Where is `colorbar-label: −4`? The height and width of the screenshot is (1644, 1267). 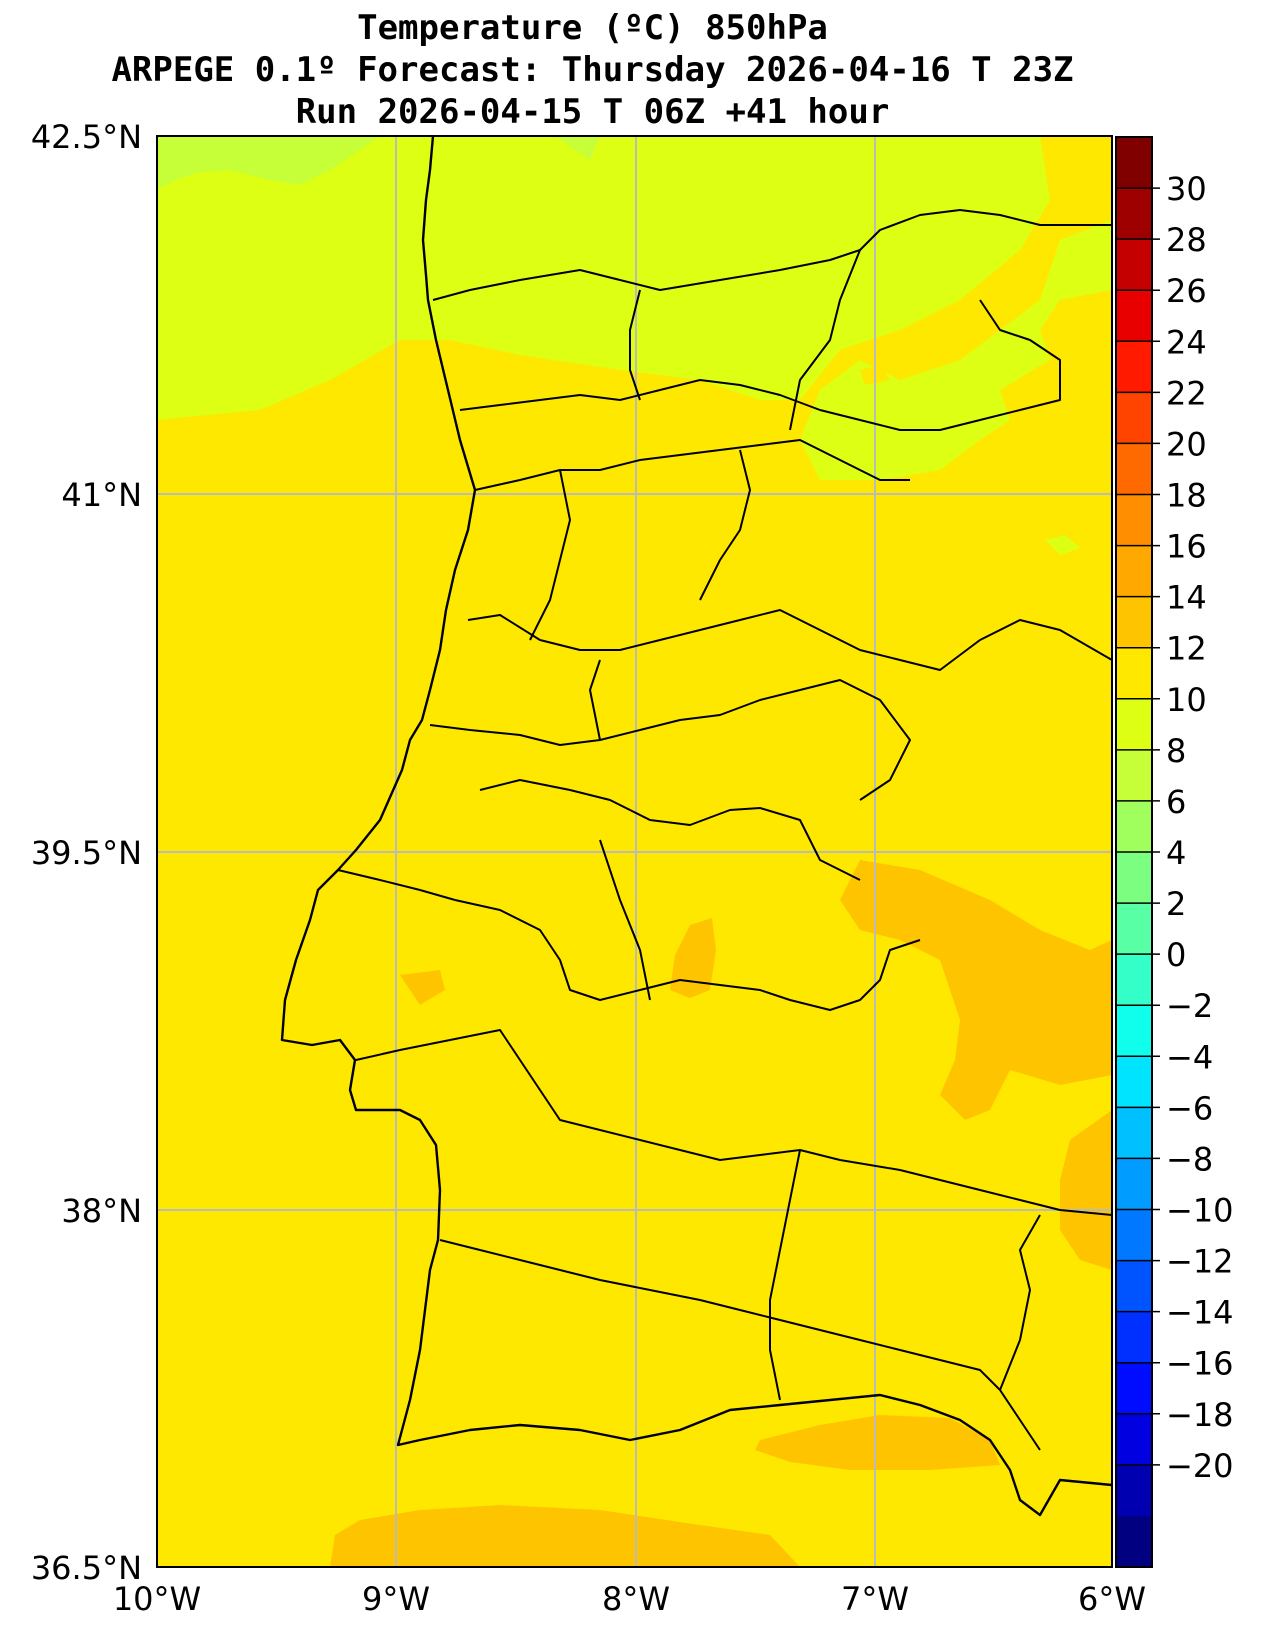
colorbar-label: −4 is located at coordinates (1189, 1057).